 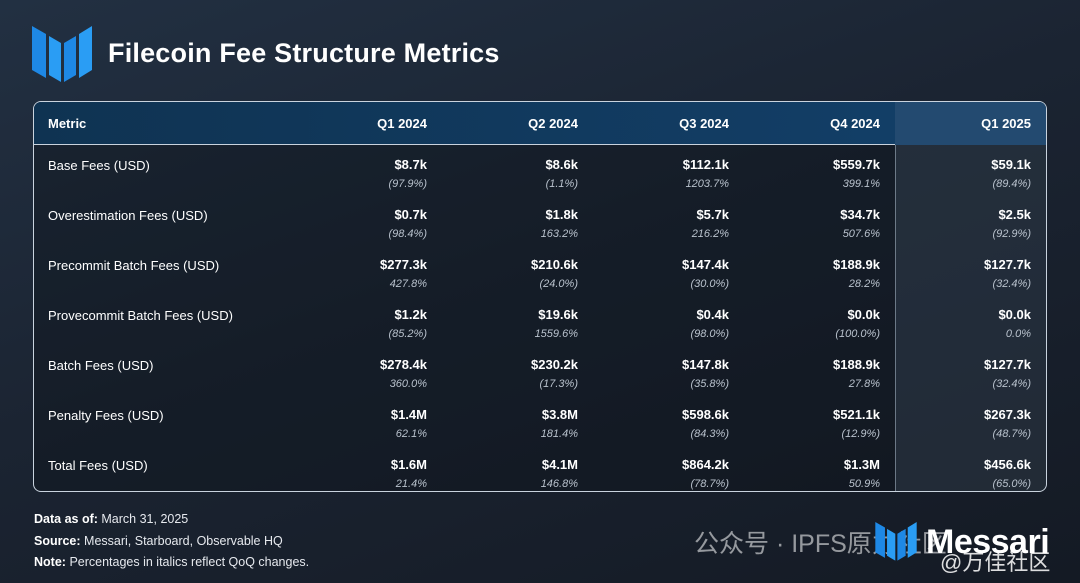 What do you see at coordinates (709, 324) in the screenshot?
I see `table-cell: $0.4k (98.0%)` at bounding box center [709, 324].